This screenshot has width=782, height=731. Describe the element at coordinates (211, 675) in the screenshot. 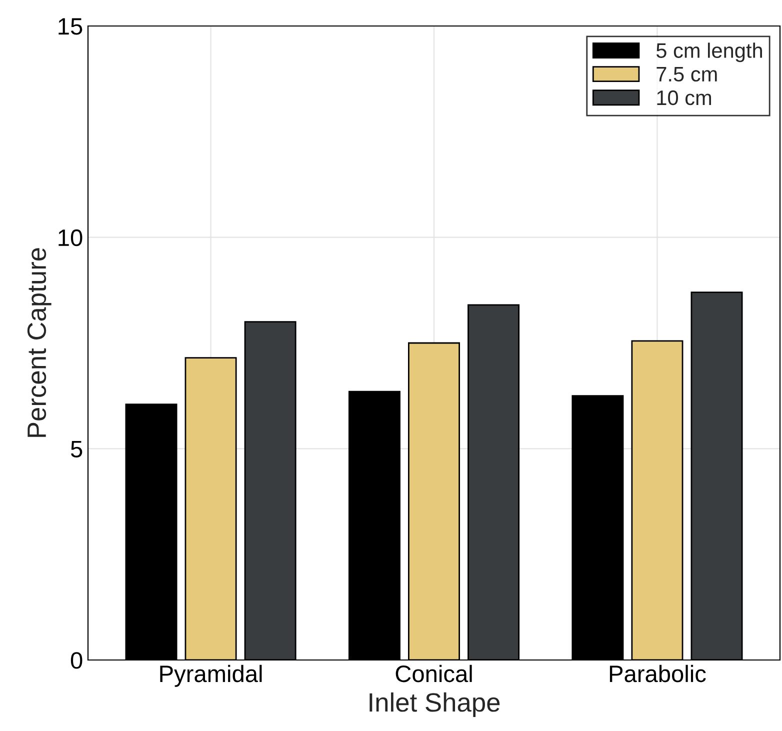

I see `x-tick-label: Pyramidal` at that location.